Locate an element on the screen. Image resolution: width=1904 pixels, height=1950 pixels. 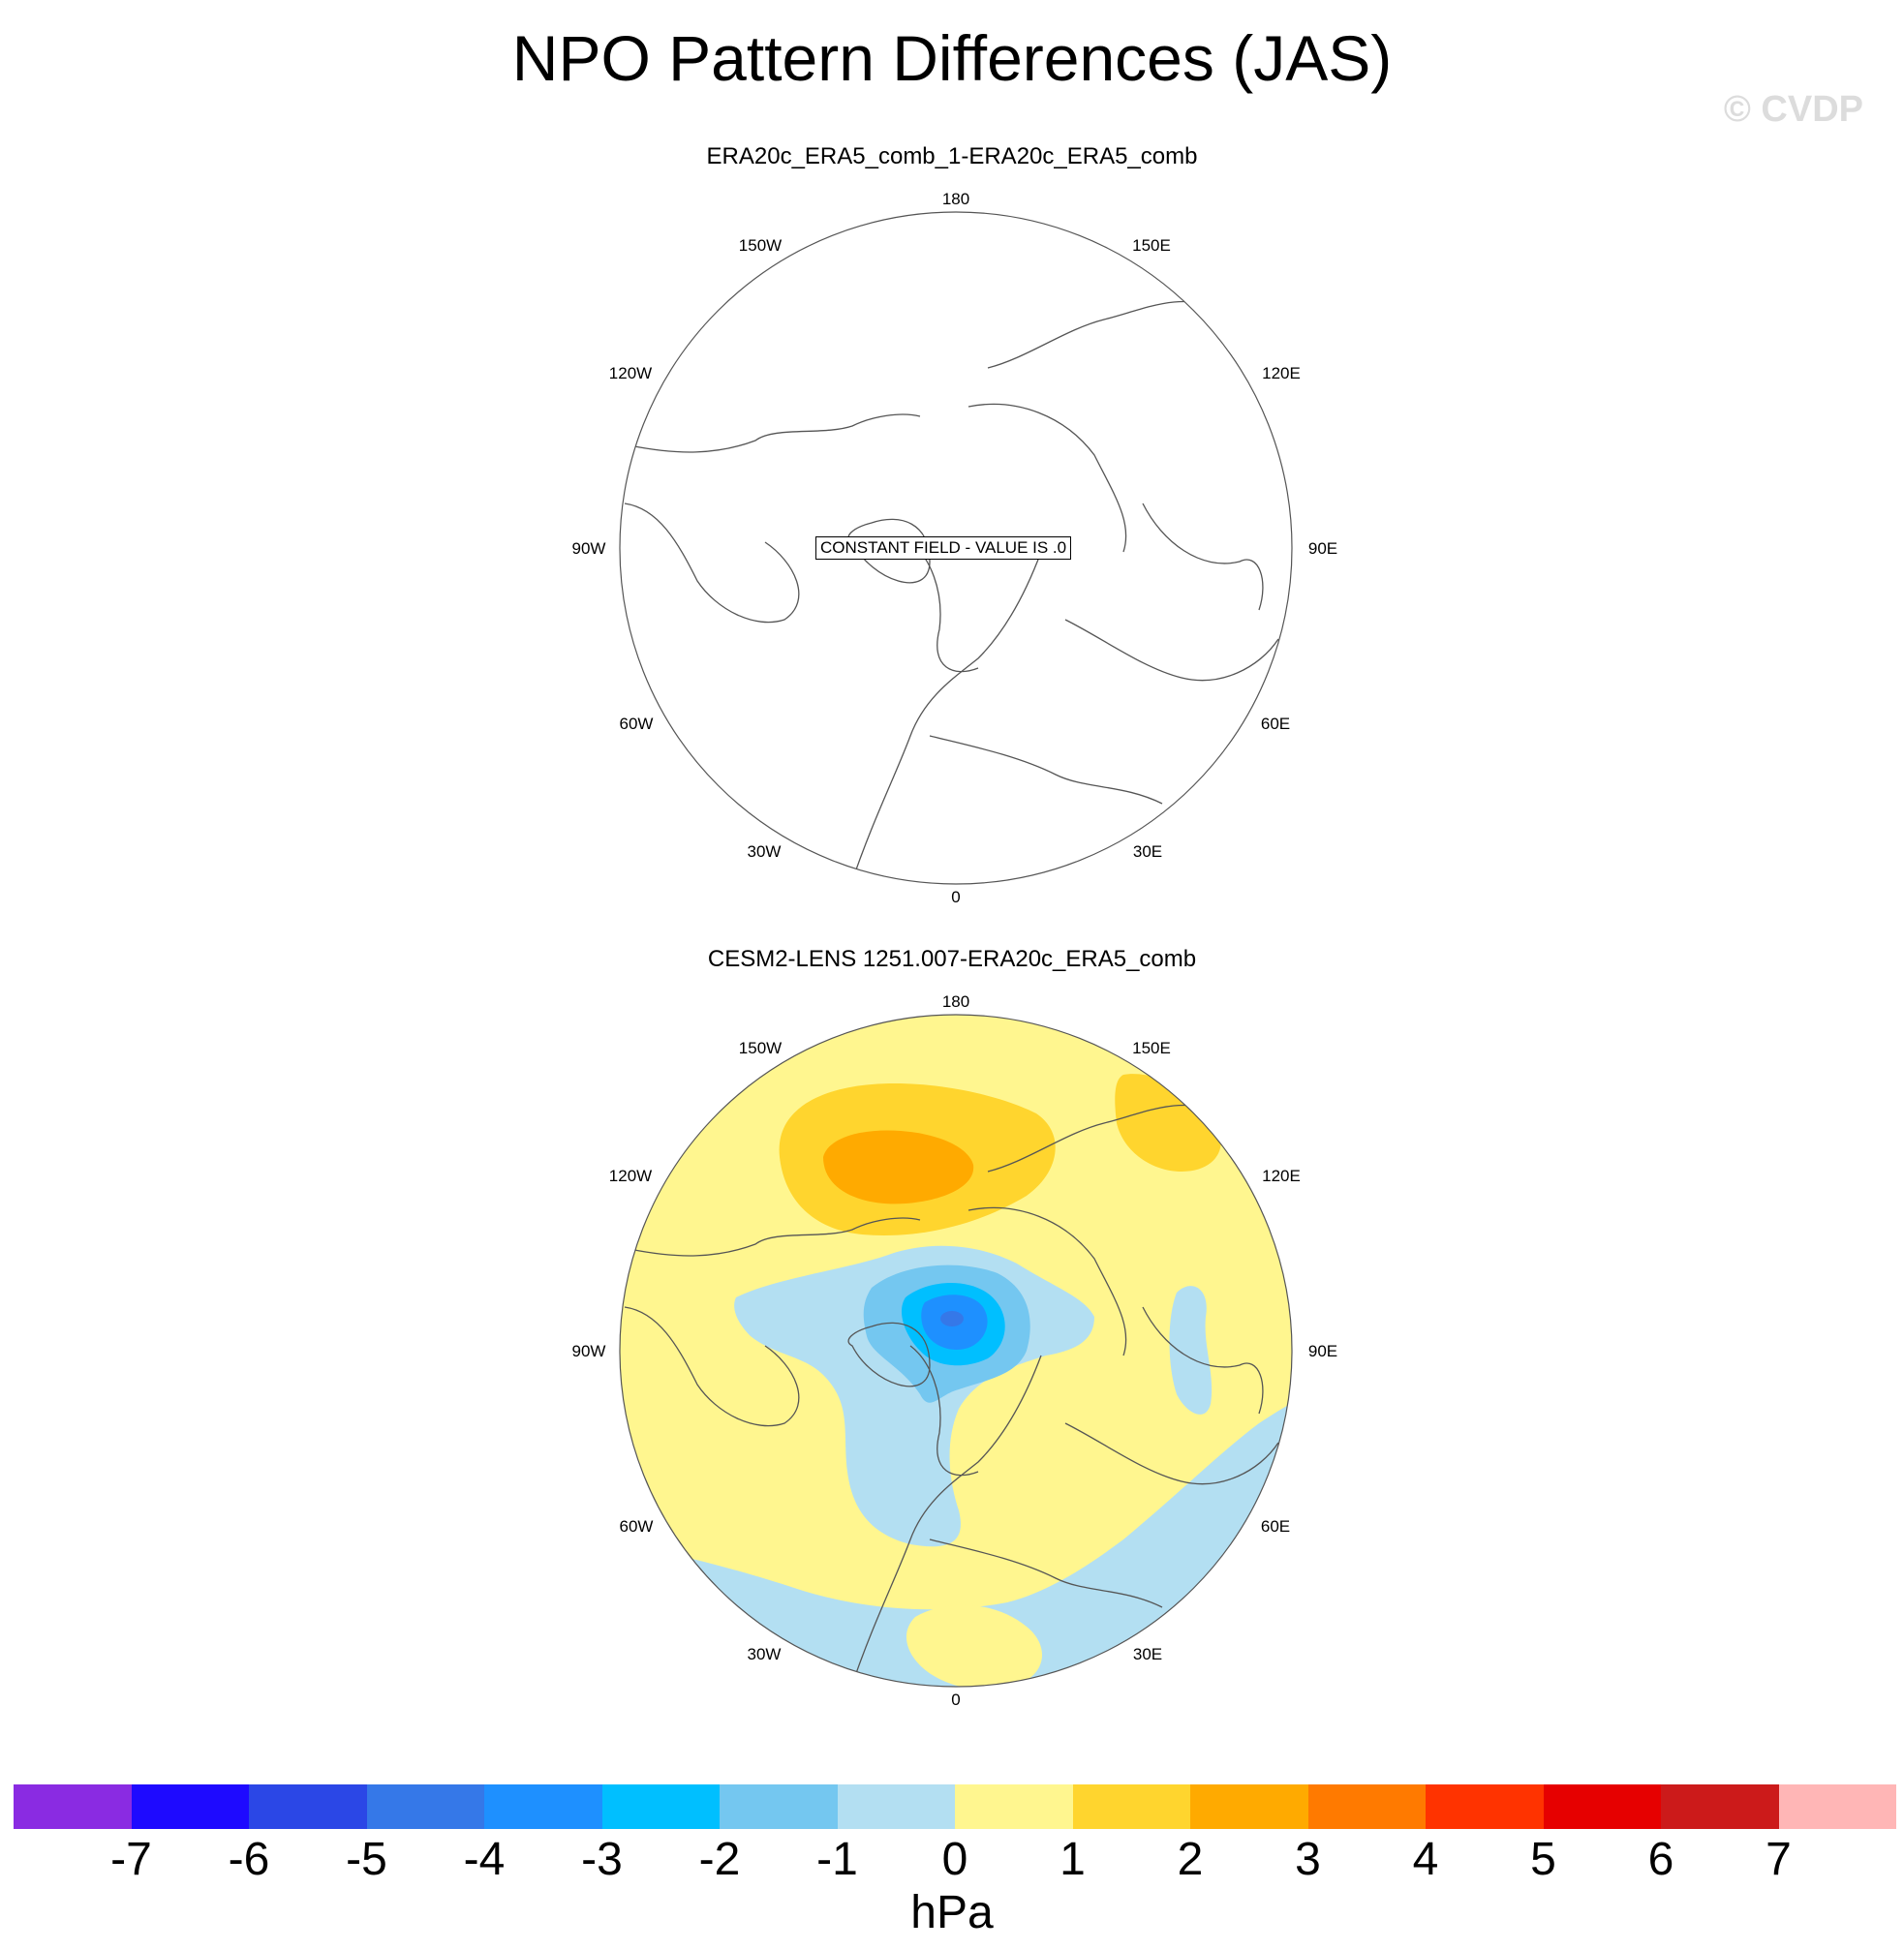
panel-1-title: ERA20c_ERA5_comb_1-ERA20c_ERA5_comb is located at coordinates (952, 156).